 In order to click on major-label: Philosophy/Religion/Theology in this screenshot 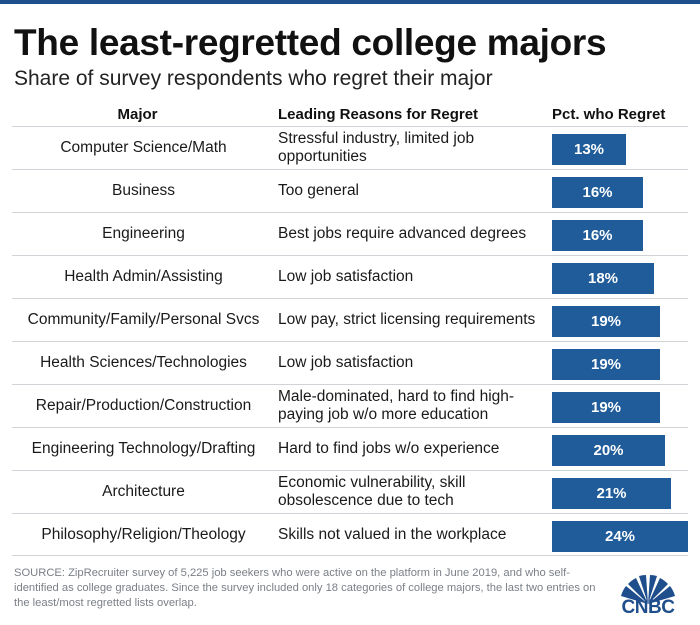, I will do `click(143, 534)`.